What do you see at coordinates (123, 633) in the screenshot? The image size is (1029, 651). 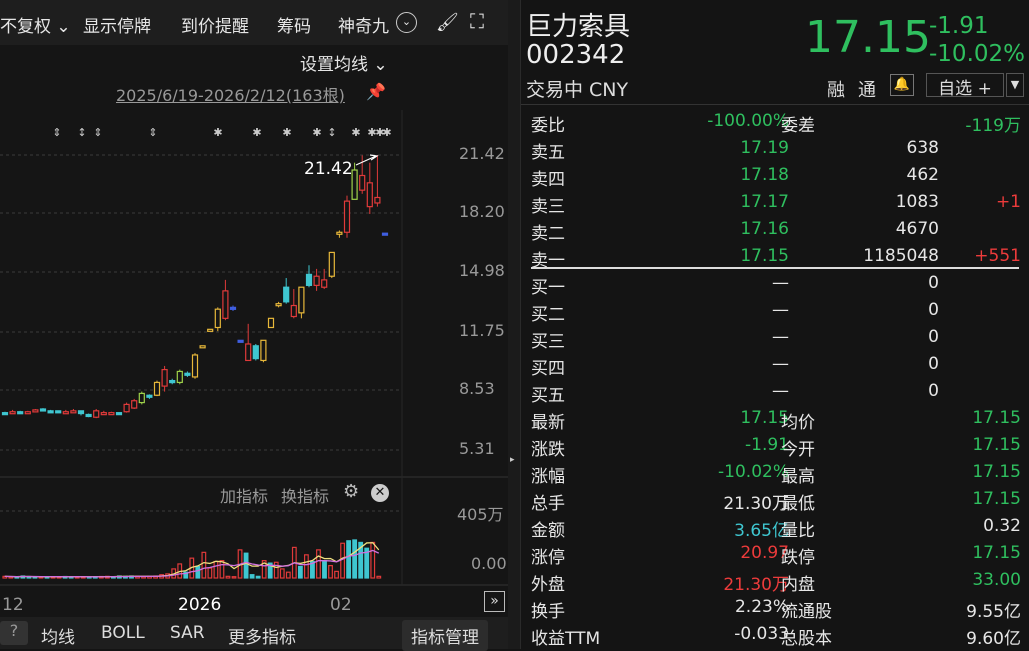 I see `boll-tab: BOLL` at bounding box center [123, 633].